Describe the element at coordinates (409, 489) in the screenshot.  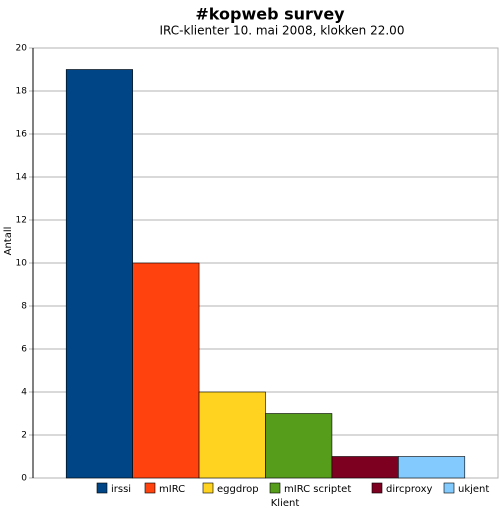
I see `legend-label: dircproxy` at that location.